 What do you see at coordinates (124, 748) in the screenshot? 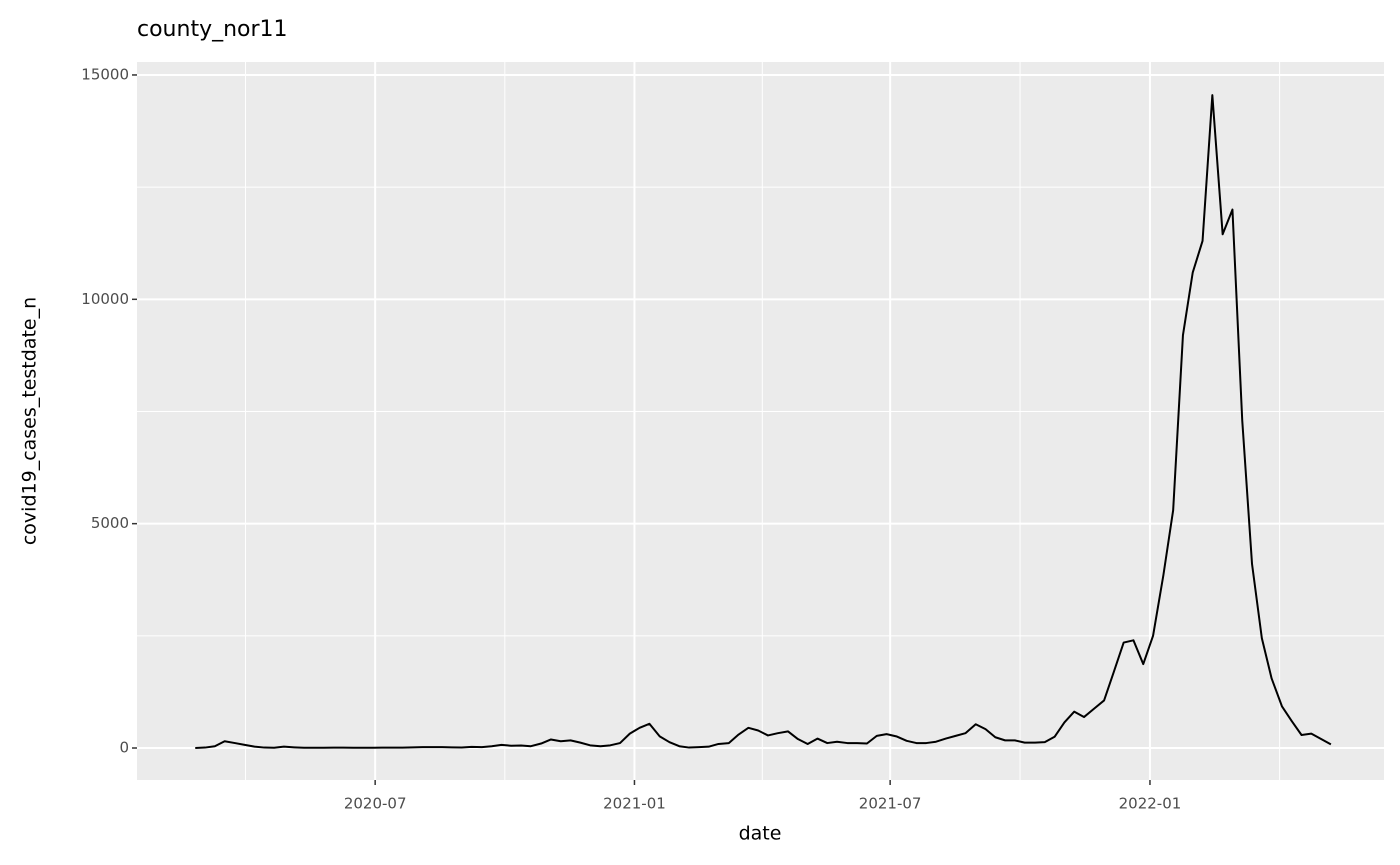
I see `y-tick-label: 0` at bounding box center [124, 748].